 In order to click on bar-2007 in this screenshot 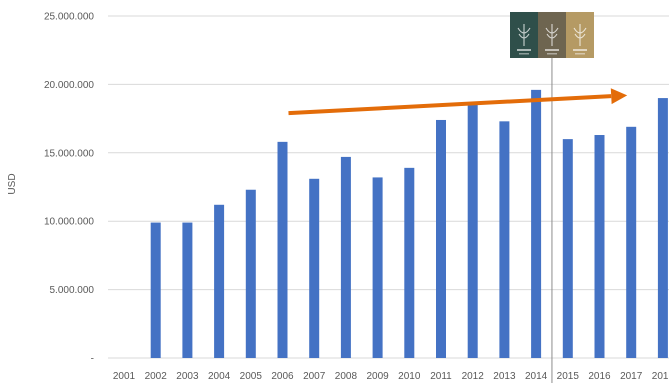, I will do `click(314, 268)`.